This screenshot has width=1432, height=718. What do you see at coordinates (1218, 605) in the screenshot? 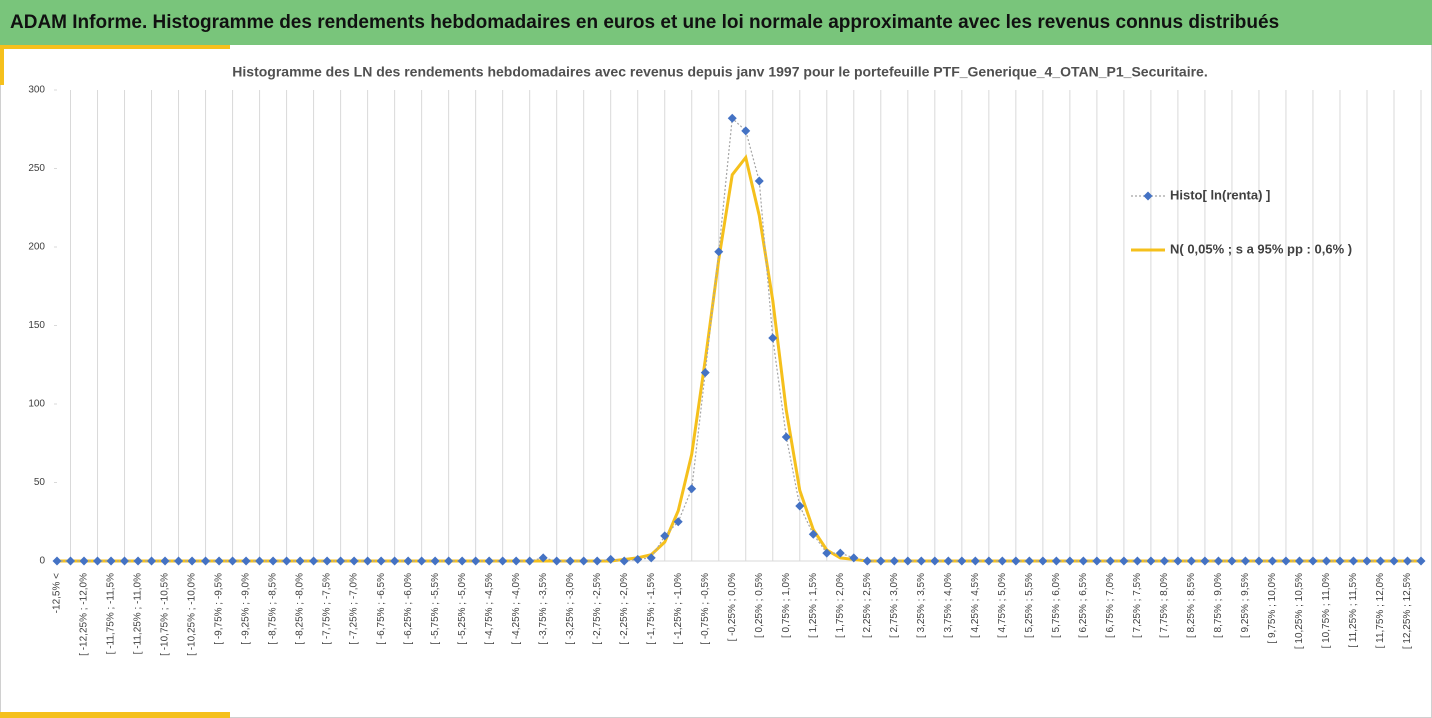
I see `x-tick-label: [ 8,75% ; 9,0%` at bounding box center [1218, 605].